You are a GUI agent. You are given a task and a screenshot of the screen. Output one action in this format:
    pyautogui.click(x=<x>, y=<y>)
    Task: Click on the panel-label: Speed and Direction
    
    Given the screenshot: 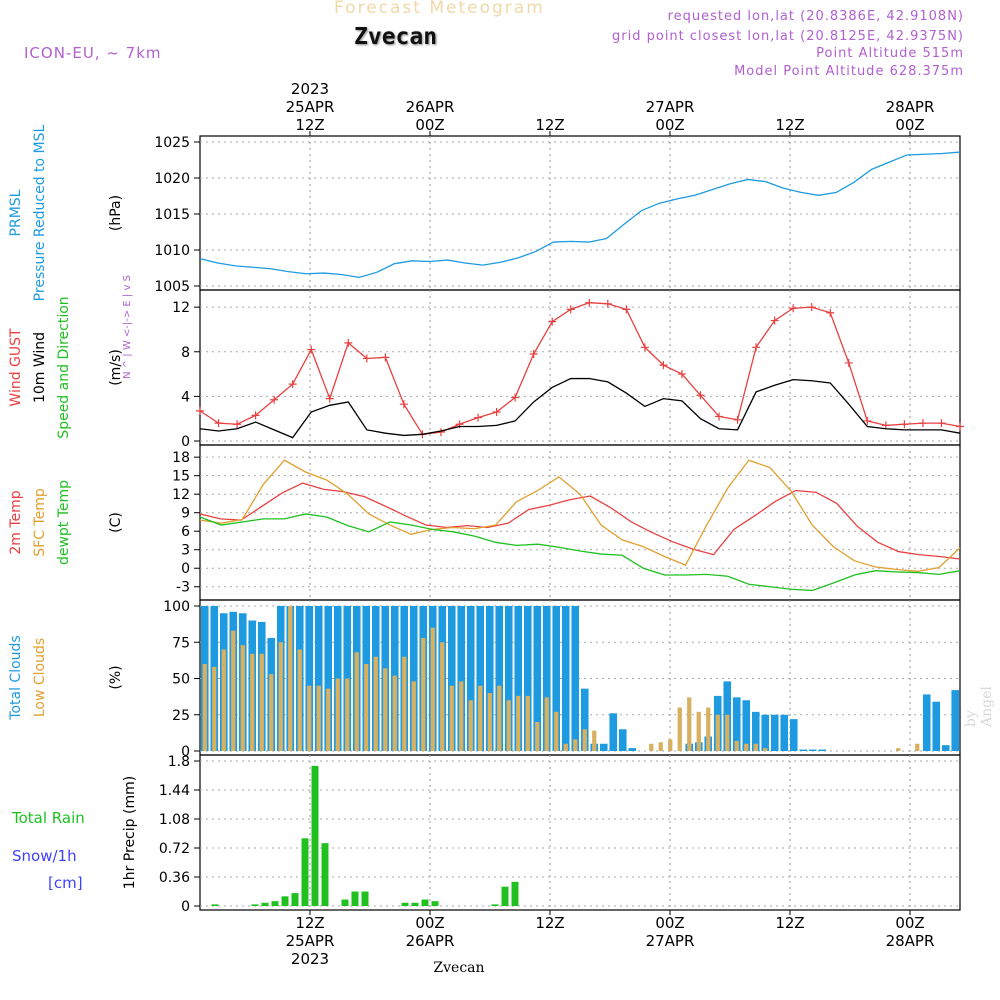 What is the action you would take?
    pyautogui.click(x=64, y=367)
    